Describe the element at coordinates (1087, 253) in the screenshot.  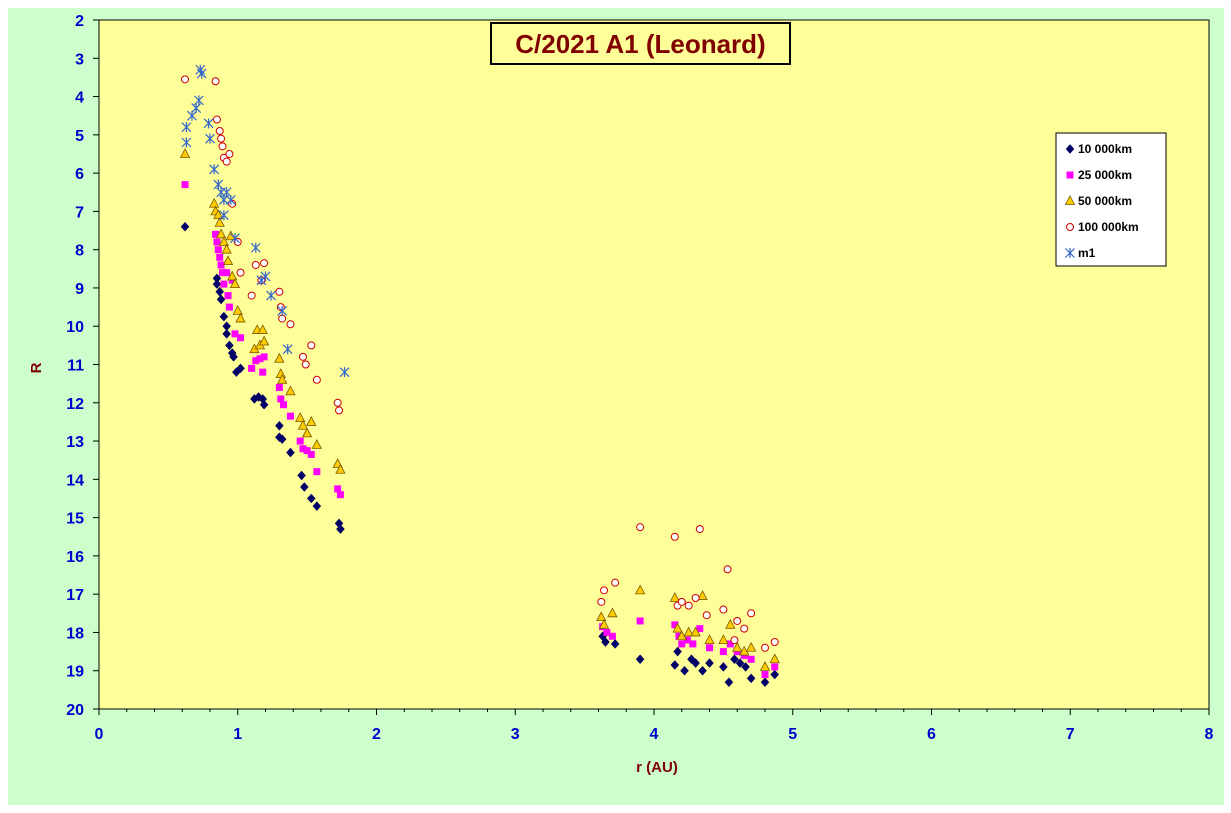
I see `legend-label: m1` at that location.